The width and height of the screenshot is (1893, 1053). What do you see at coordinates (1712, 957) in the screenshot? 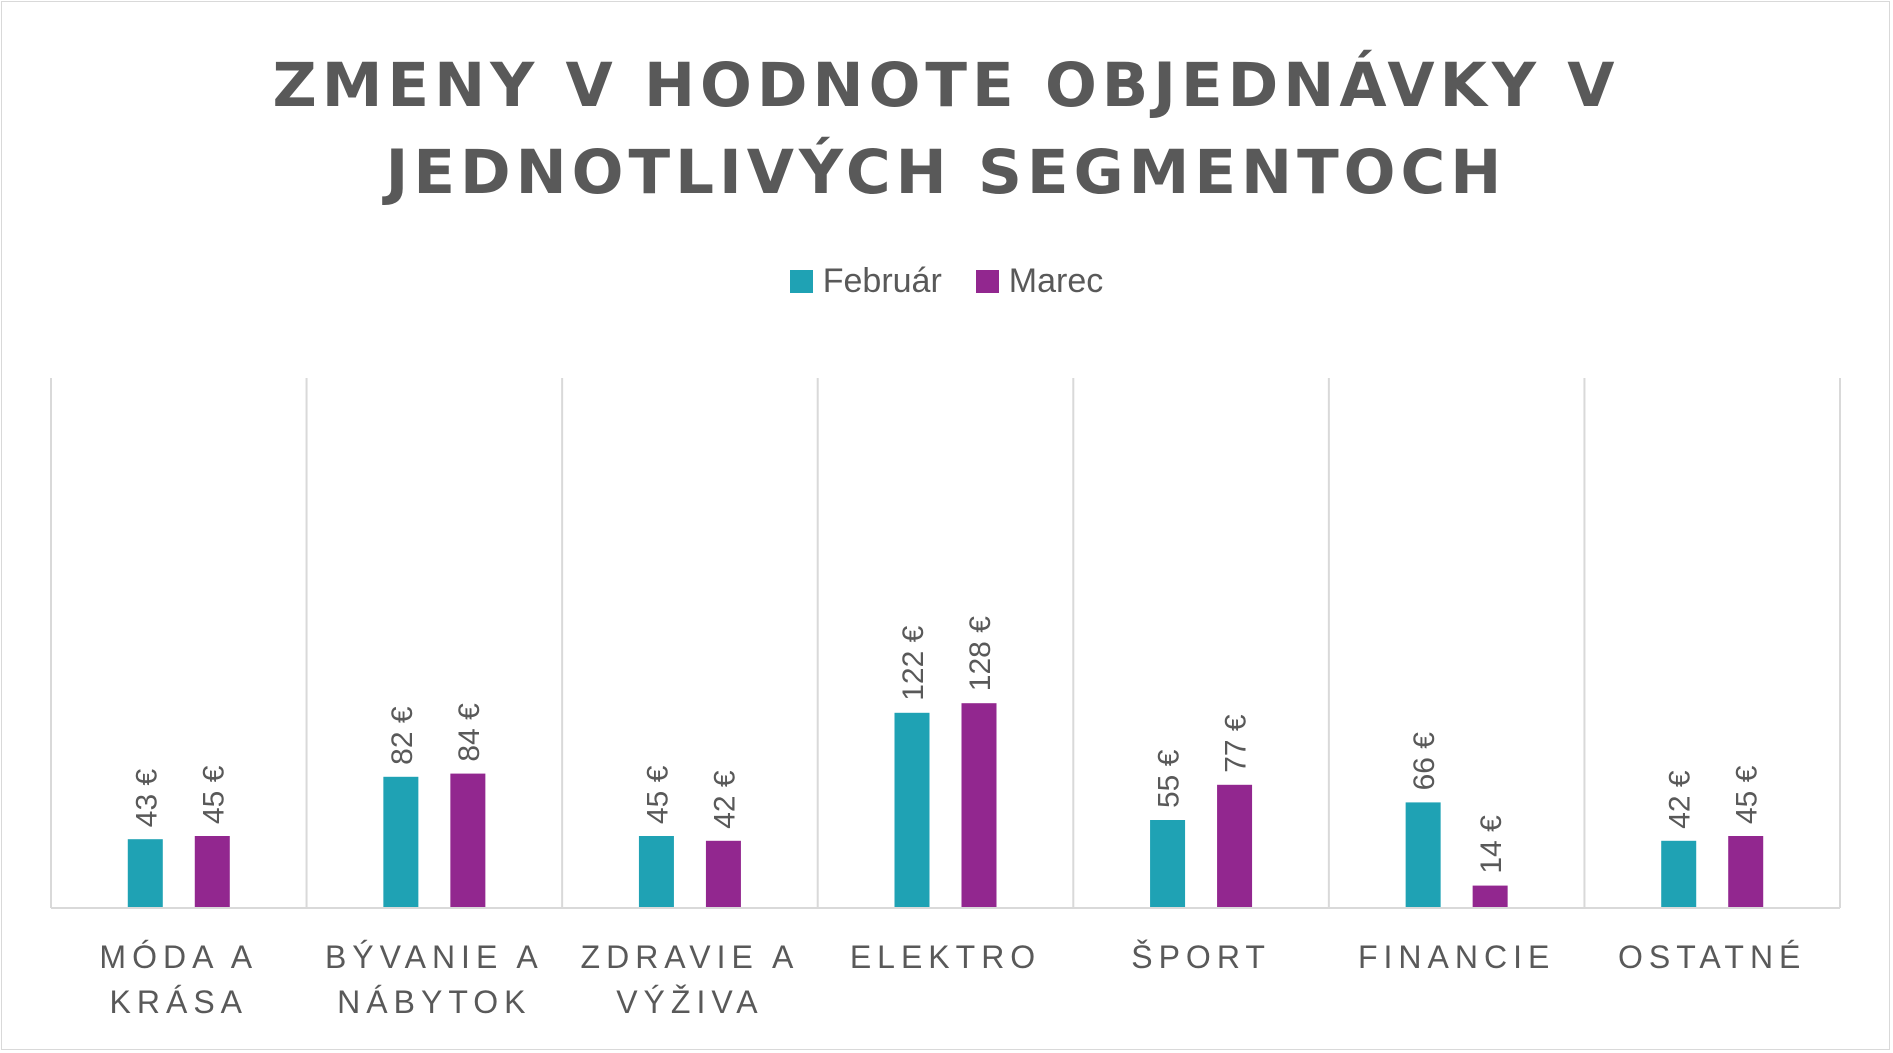
I see `category-label: OSTATNÉ` at bounding box center [1712, 957].